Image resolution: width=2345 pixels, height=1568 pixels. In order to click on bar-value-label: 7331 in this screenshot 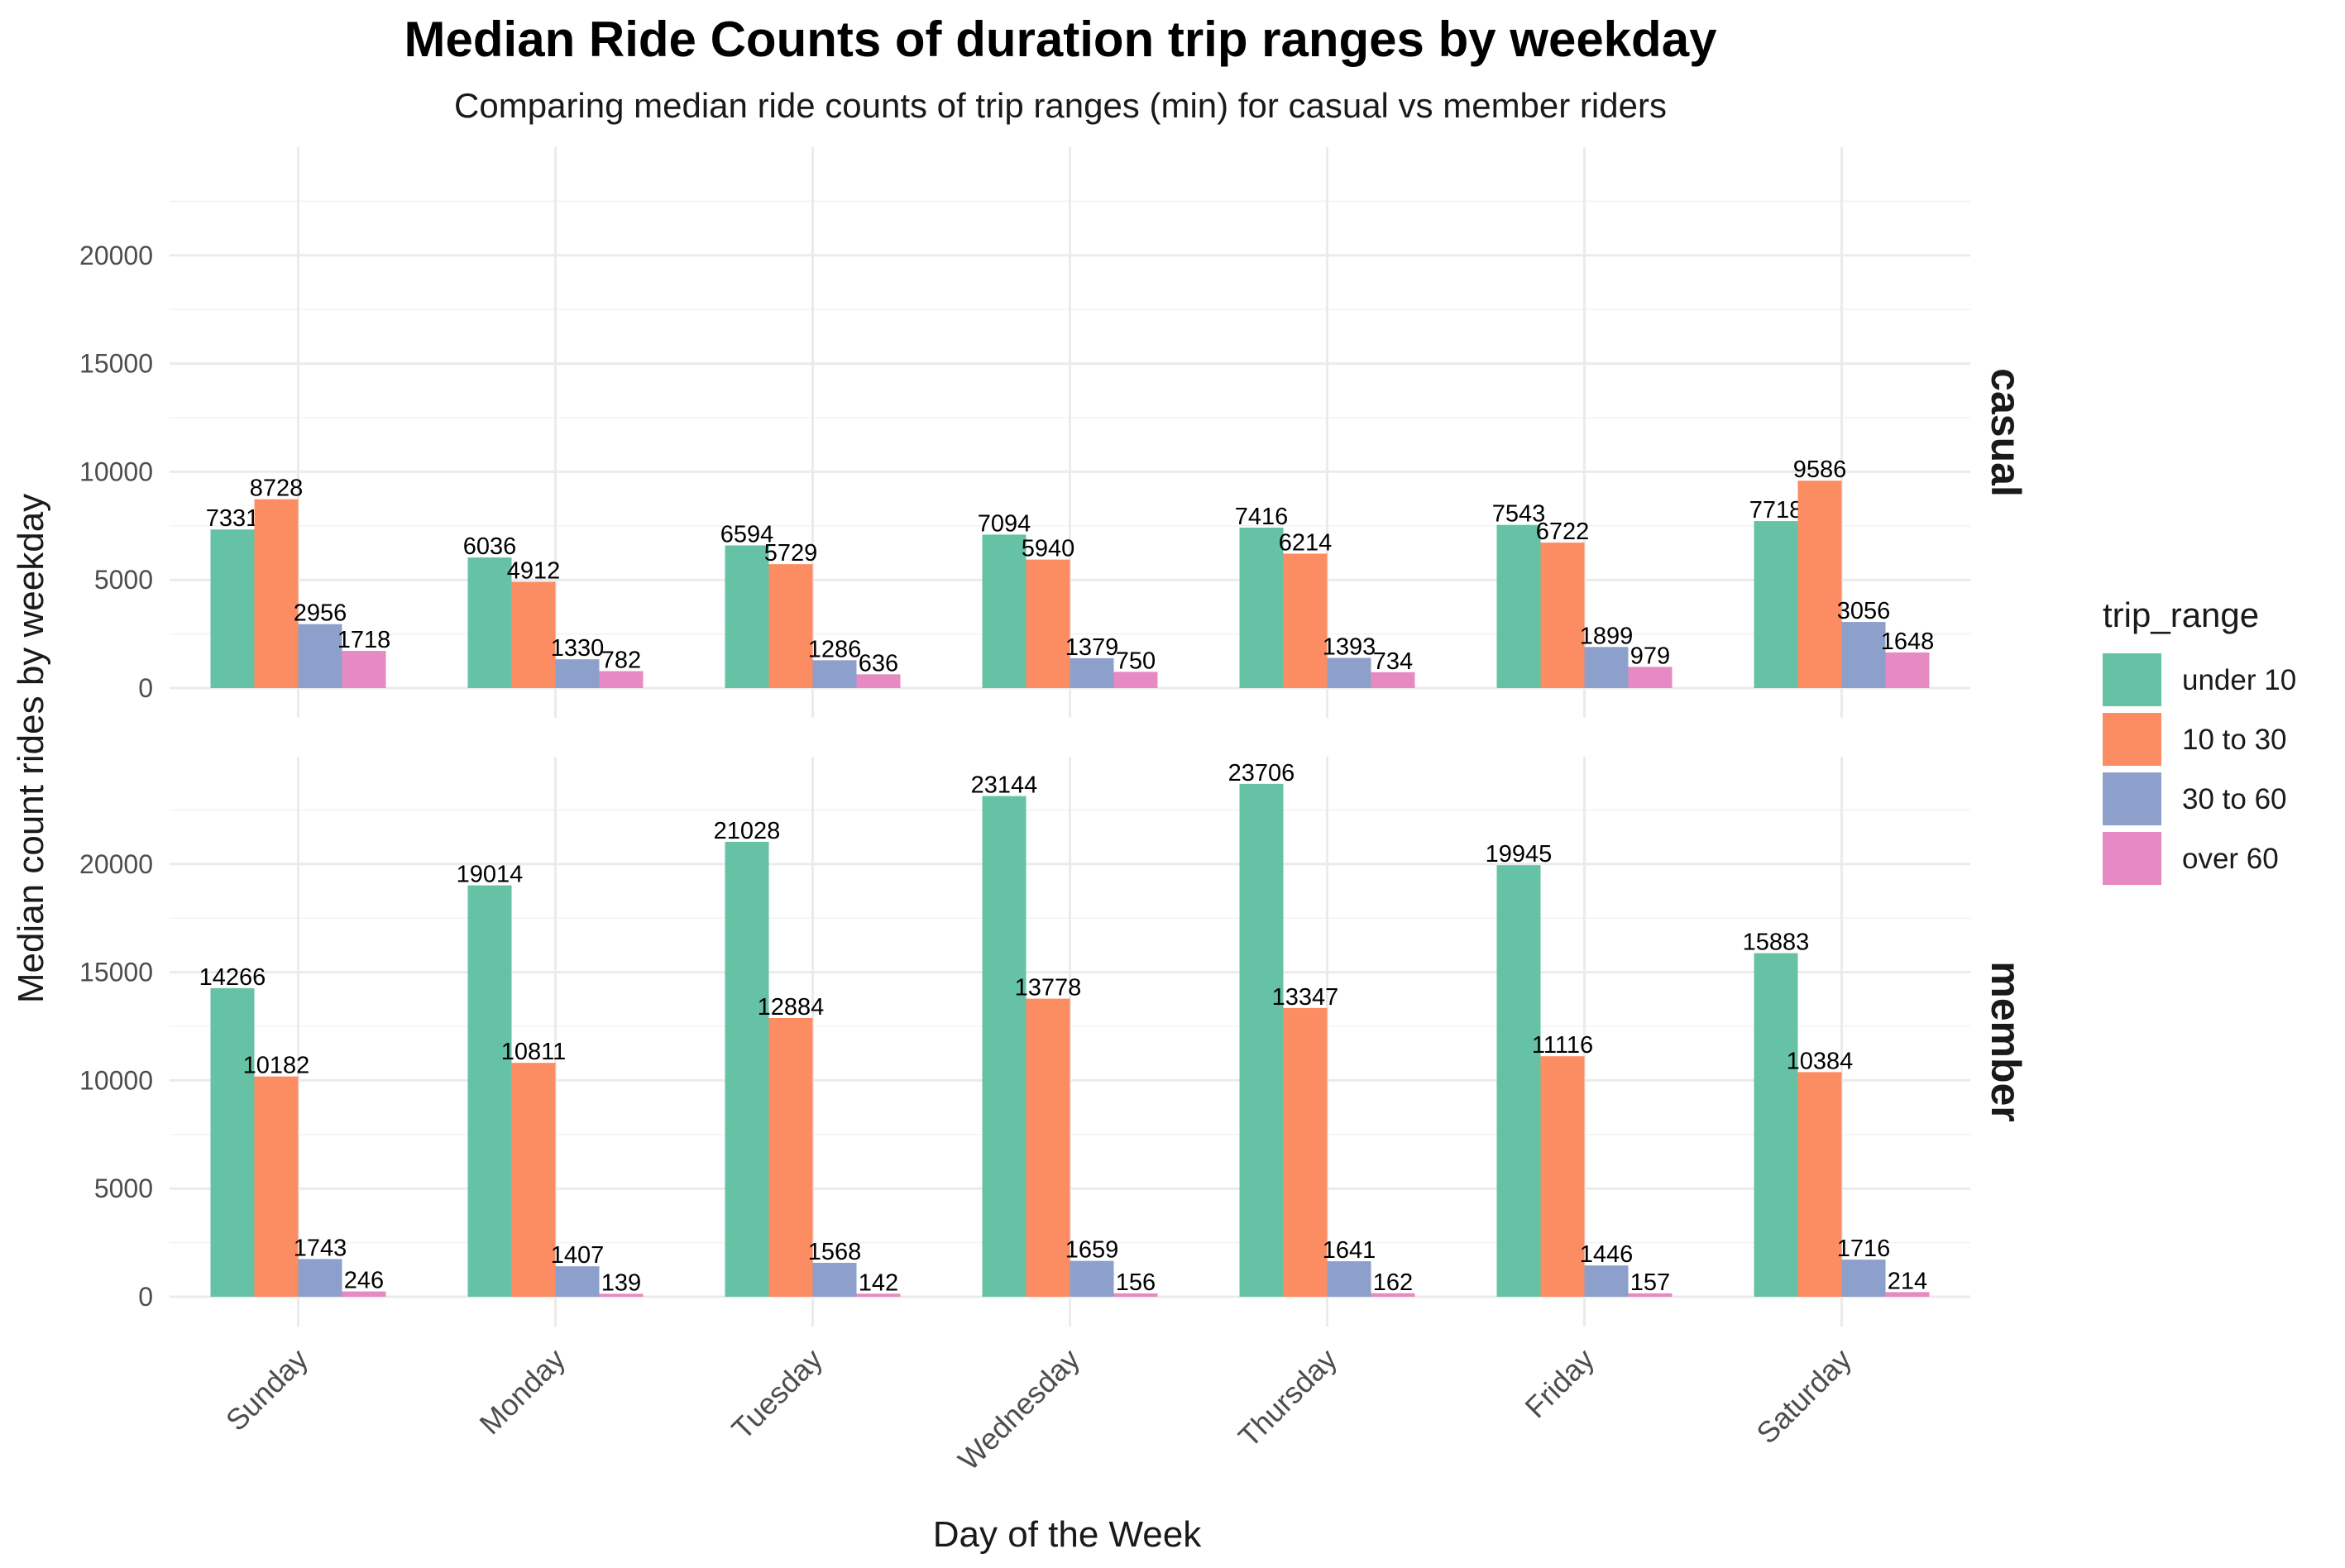, I will do `click(233, 518)`.